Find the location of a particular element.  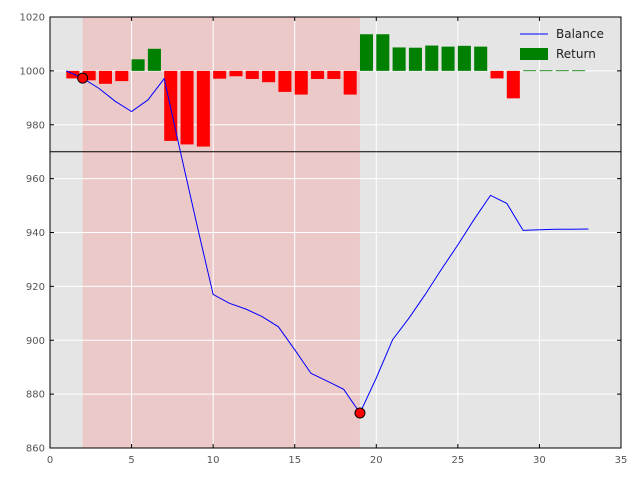

x-tick-label: 20 is located at coordinates (376, 460).